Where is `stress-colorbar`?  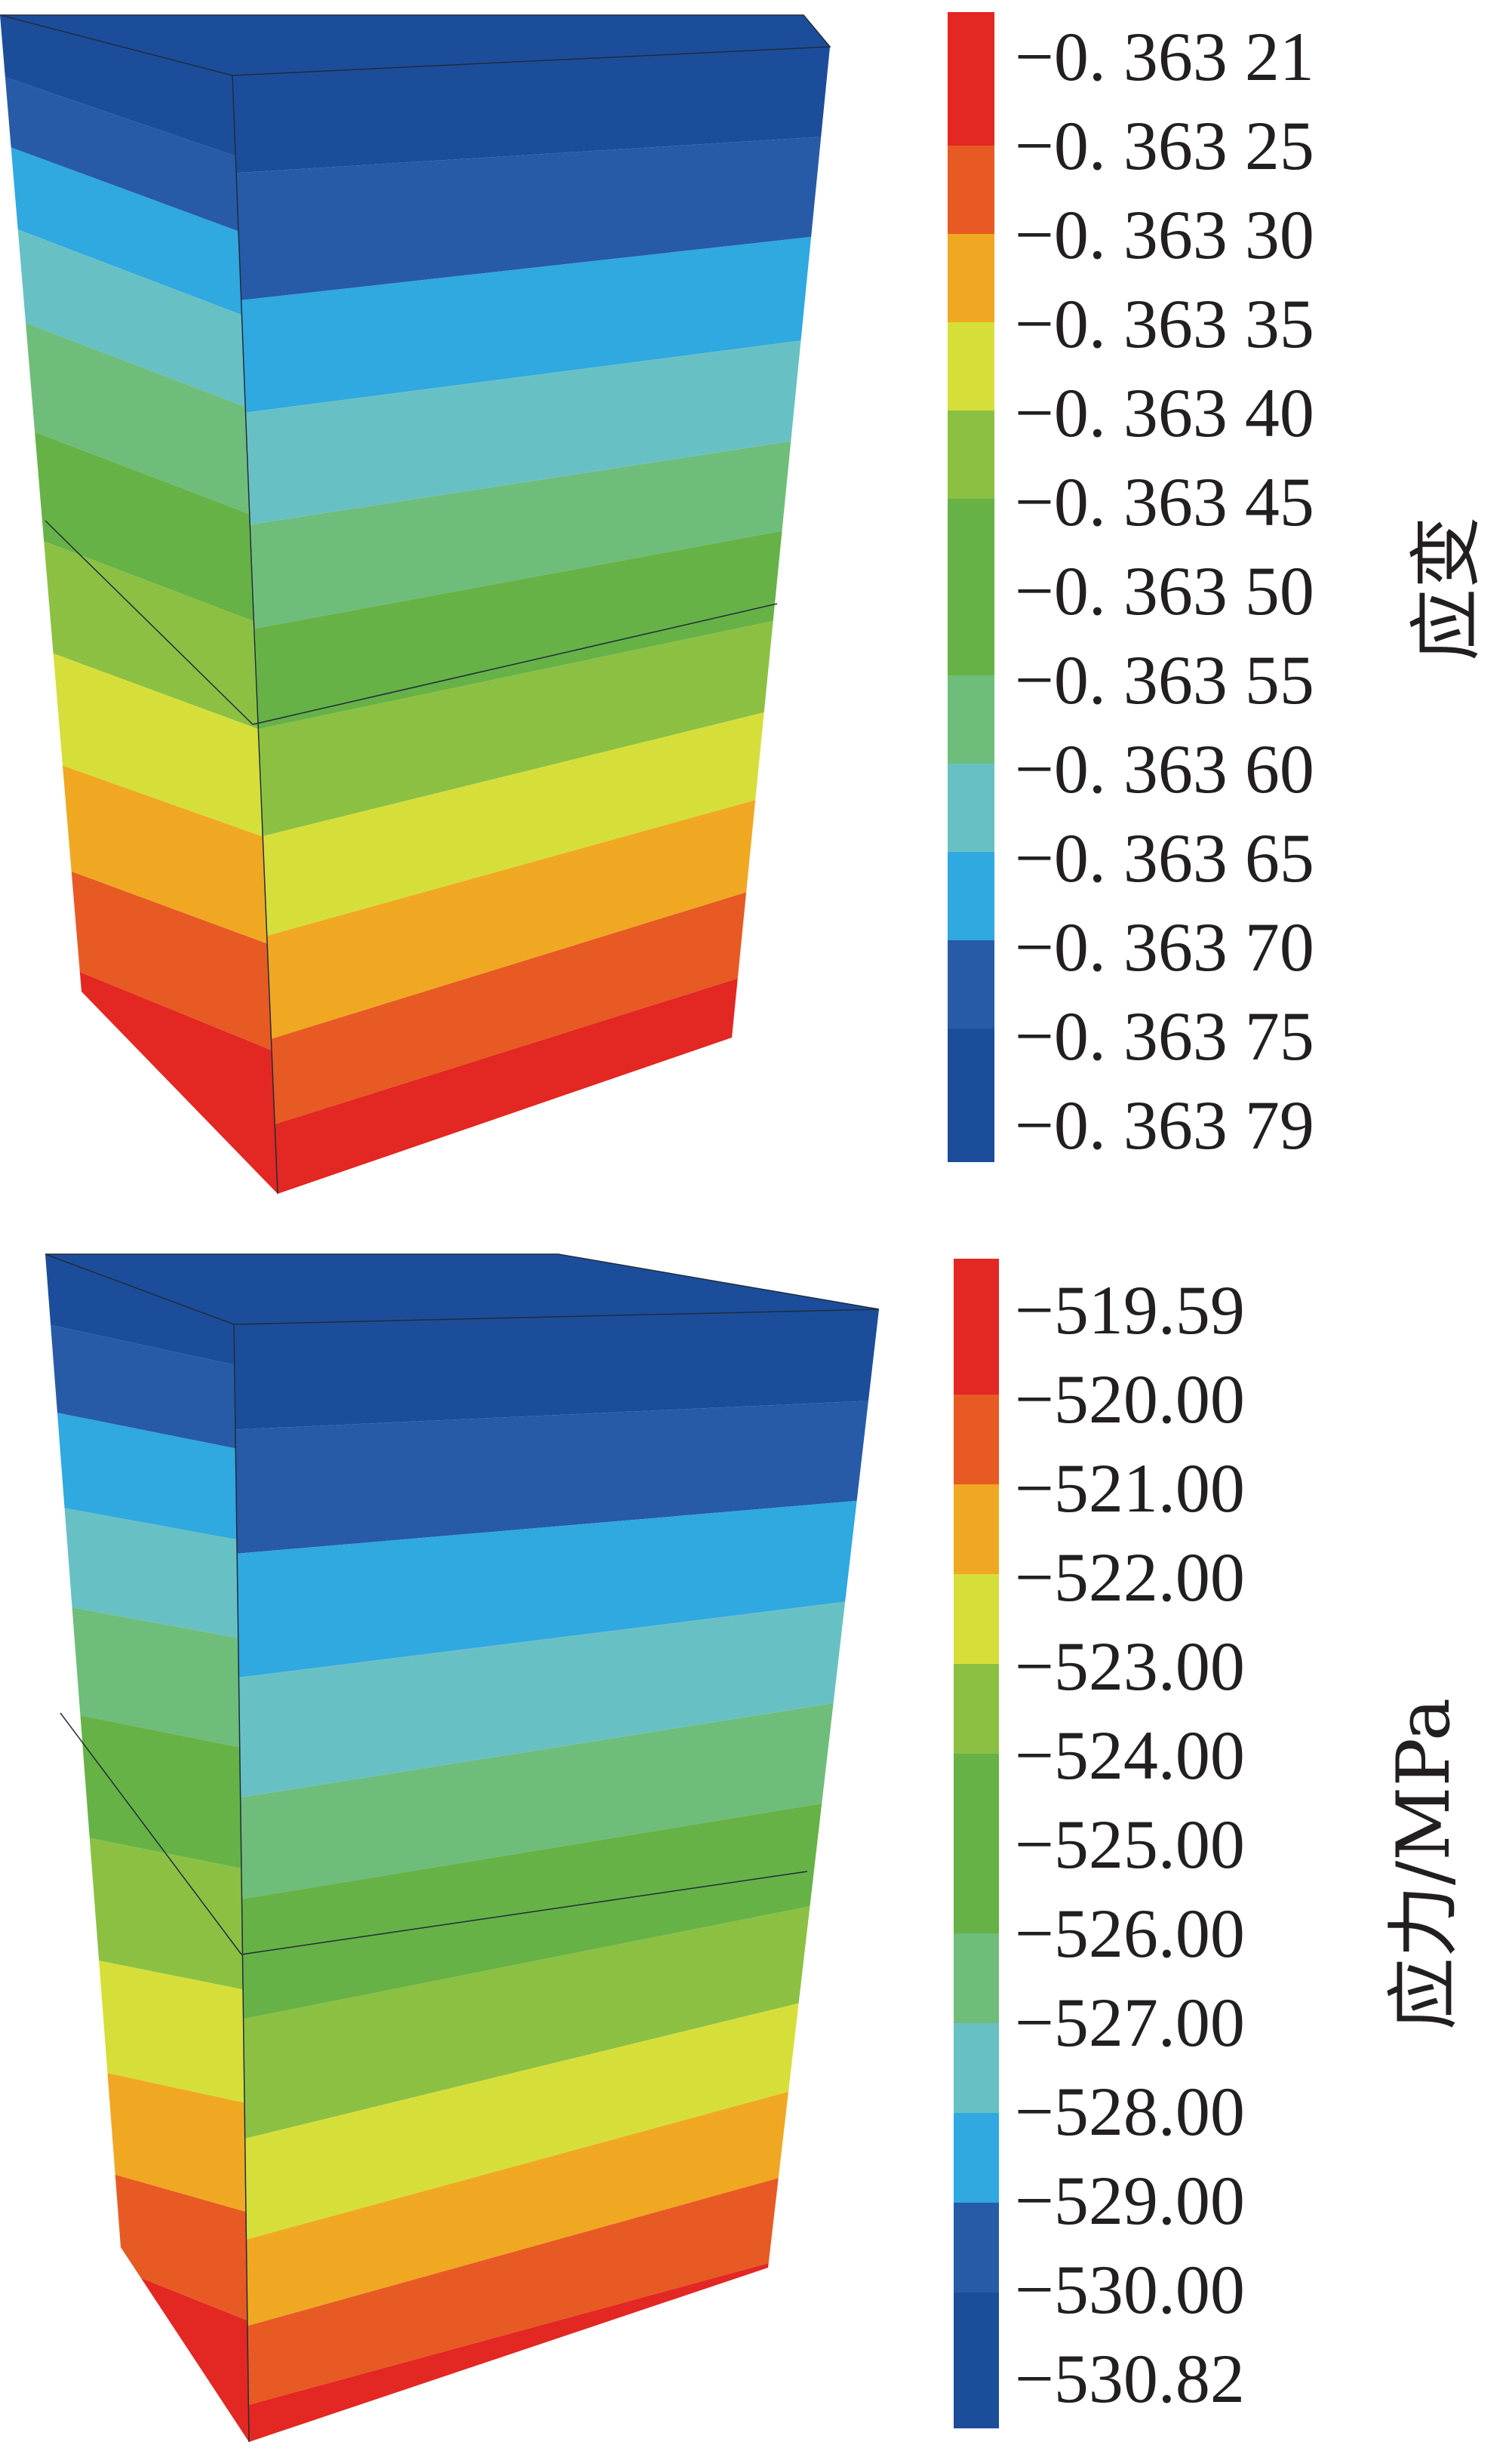
stress-colorbar is located at coordinates (976, 1844).